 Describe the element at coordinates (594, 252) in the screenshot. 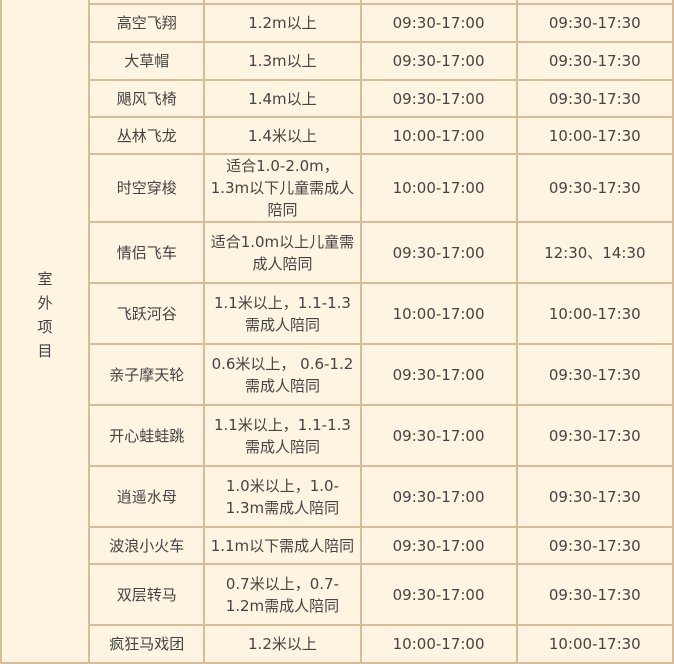

I see `hours-weekend: 12:30、14:30` at that location.